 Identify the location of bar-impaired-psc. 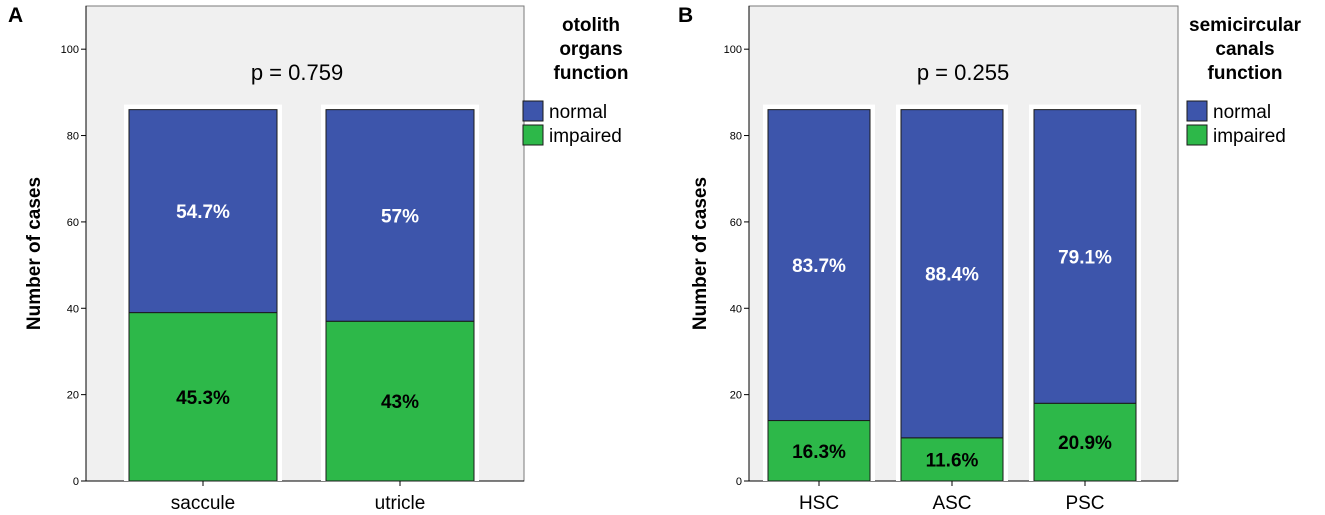
(1085, 442).